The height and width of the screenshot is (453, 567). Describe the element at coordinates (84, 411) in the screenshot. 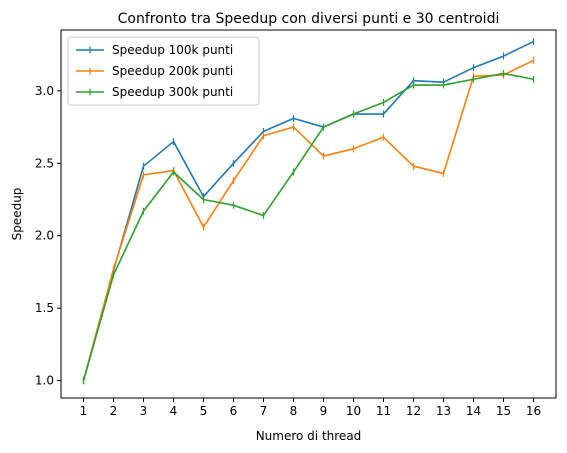

I see `x-tick-label: 1` at that location.